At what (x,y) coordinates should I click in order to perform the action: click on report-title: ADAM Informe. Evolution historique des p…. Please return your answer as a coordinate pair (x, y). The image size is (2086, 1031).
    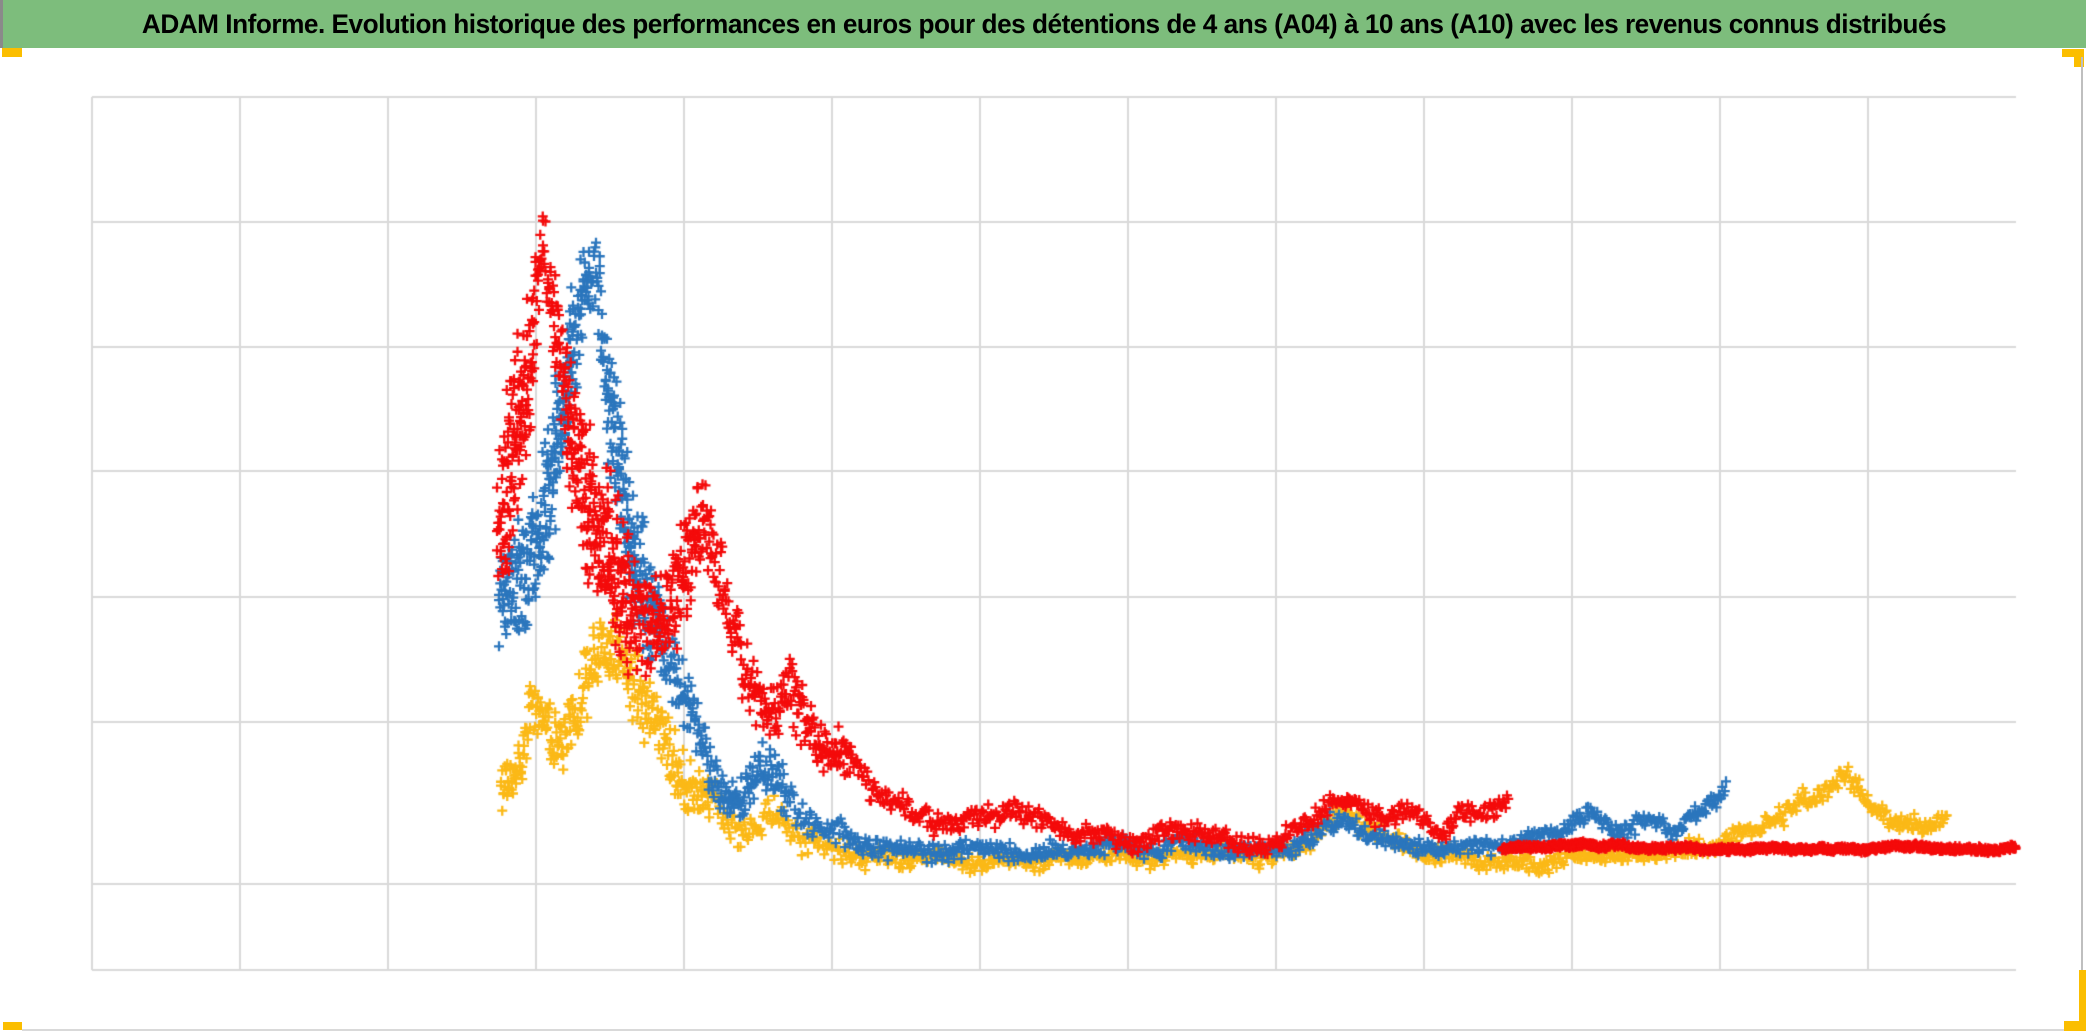
    Looking at the image, I should click on (1044, 23).